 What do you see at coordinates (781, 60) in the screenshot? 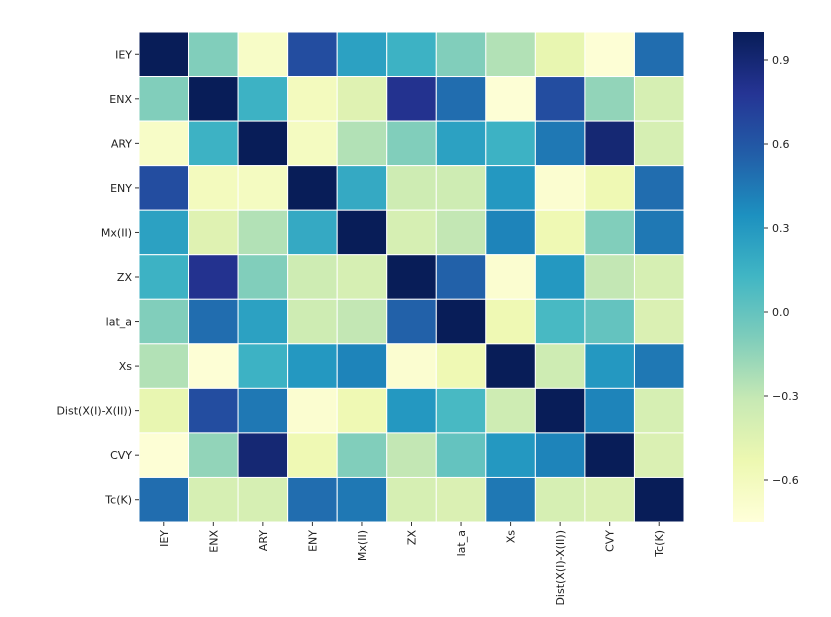
I see `colorbar-tick-label: 0.9` at bounding box center [781, 60].